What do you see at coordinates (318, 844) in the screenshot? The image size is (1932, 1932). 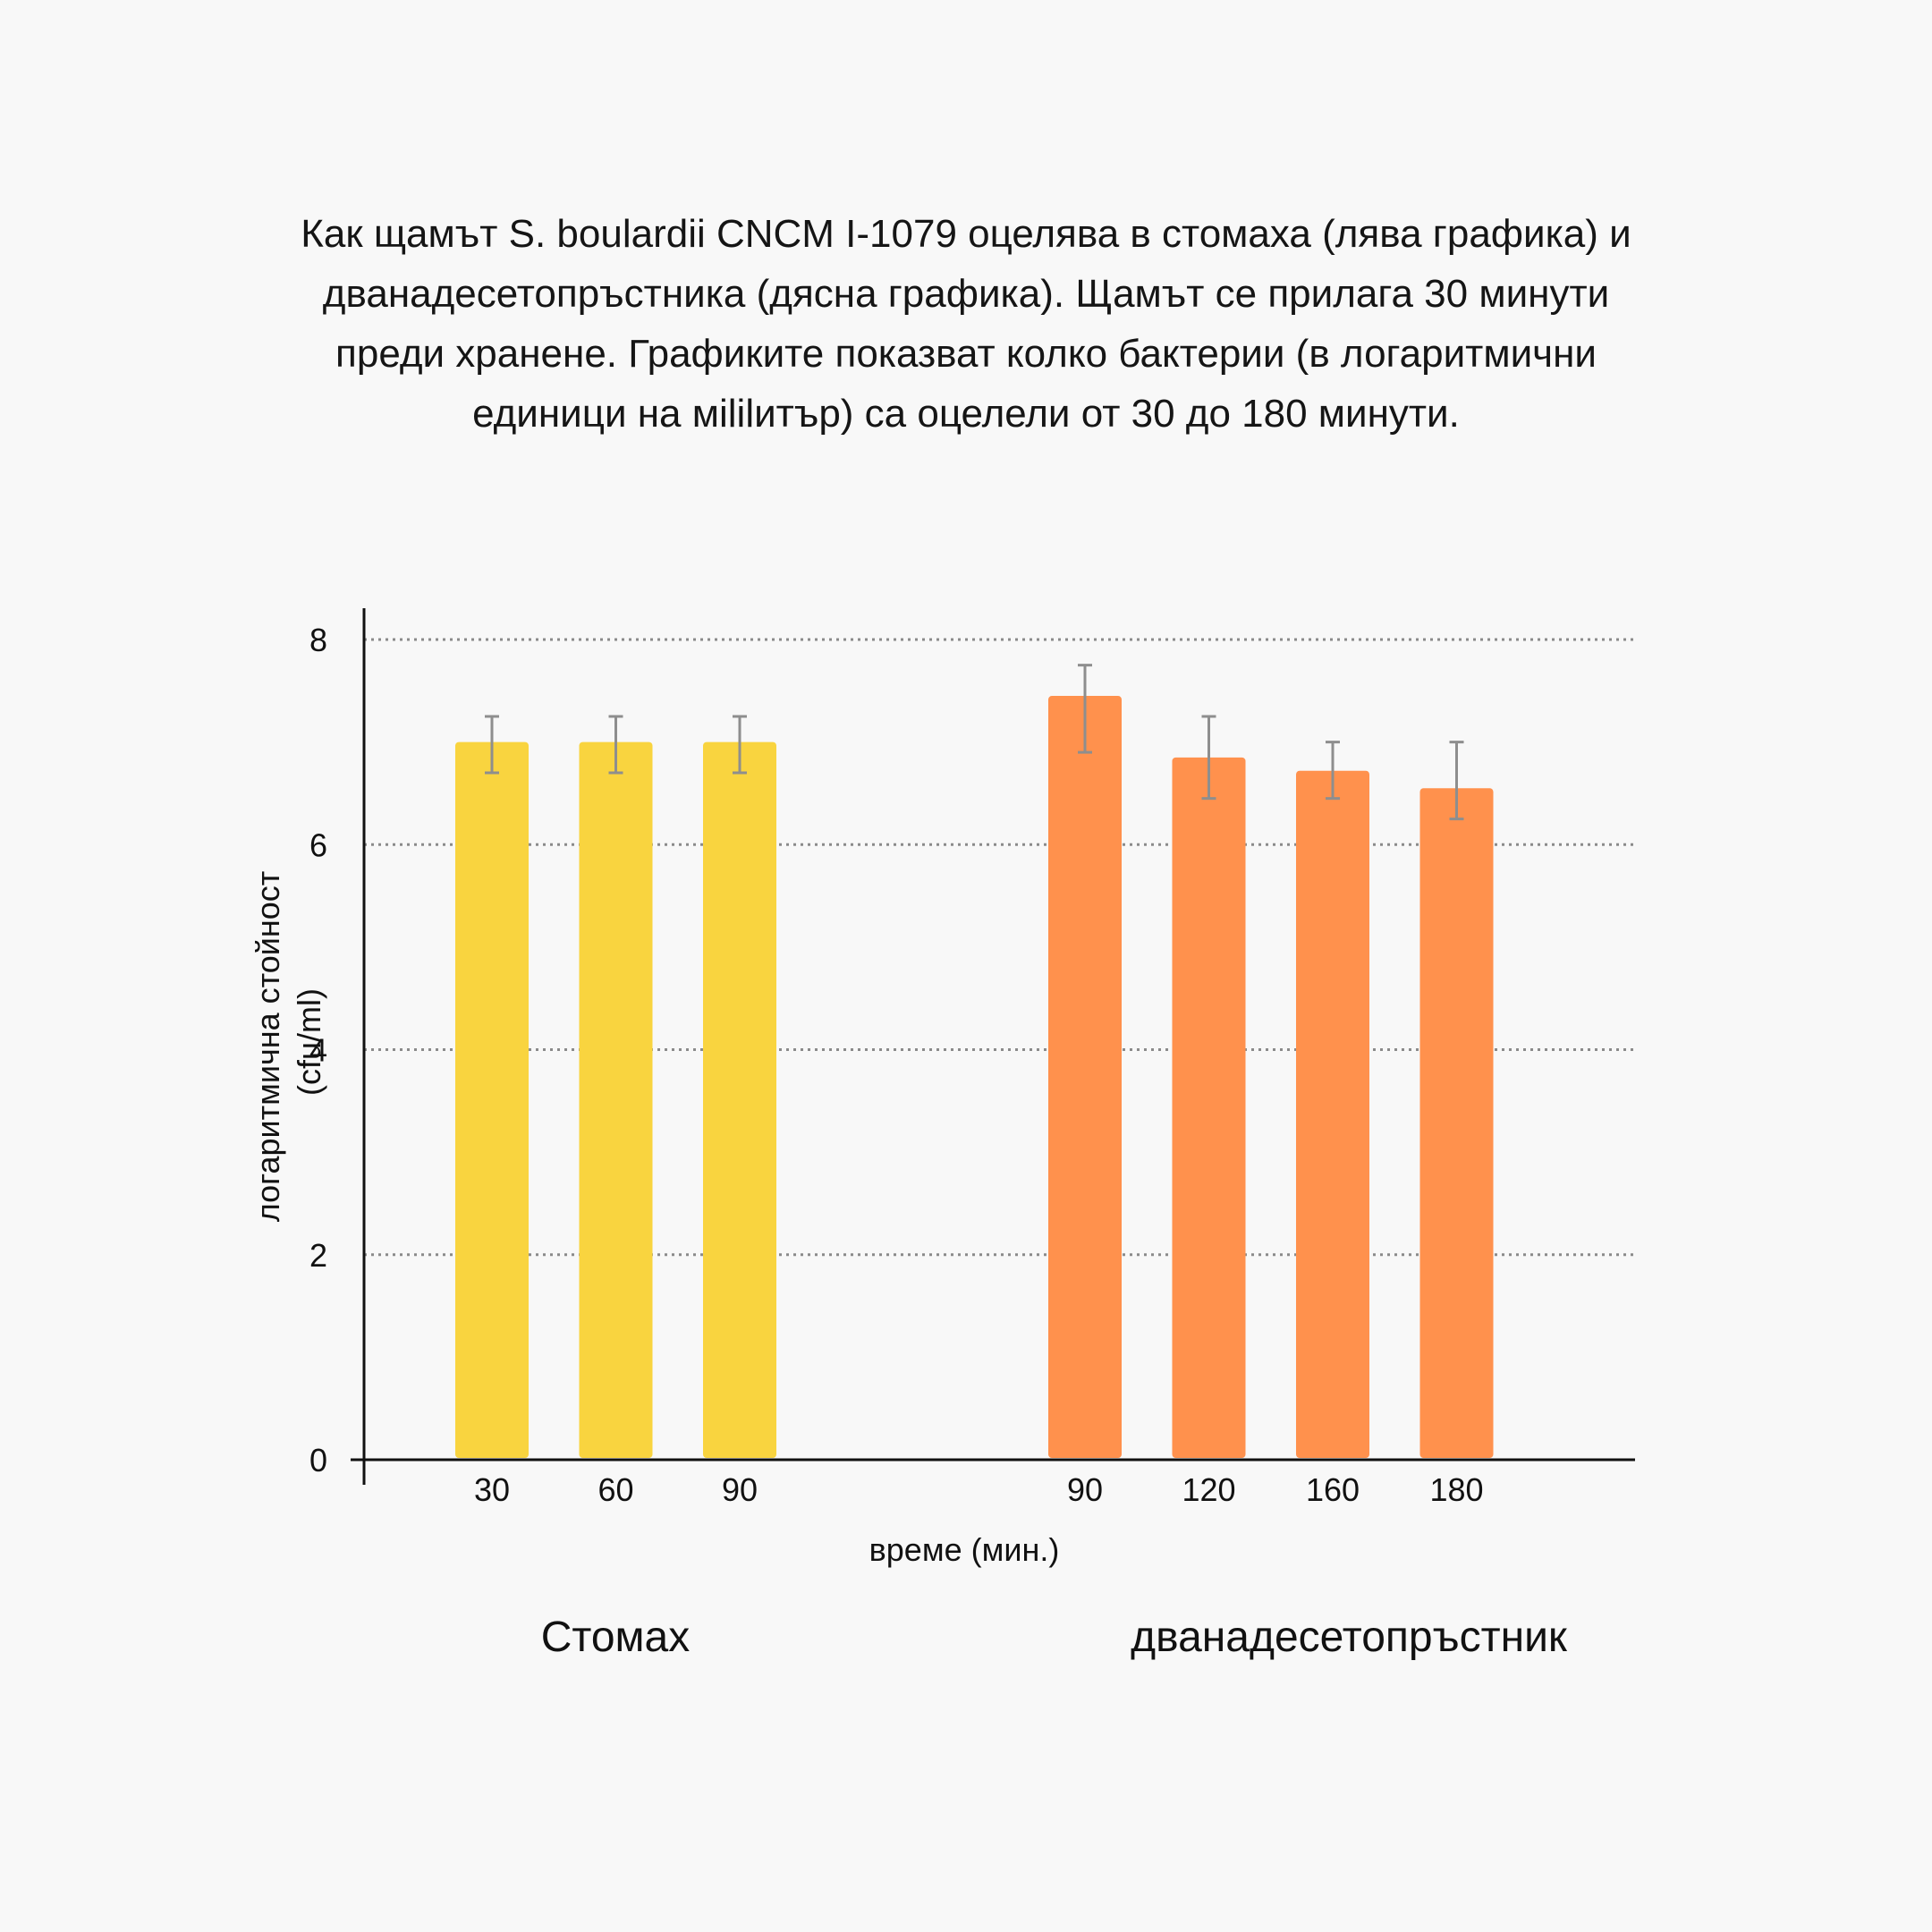 I see `y-tick-label: 6` at bounding box center [318, 844].